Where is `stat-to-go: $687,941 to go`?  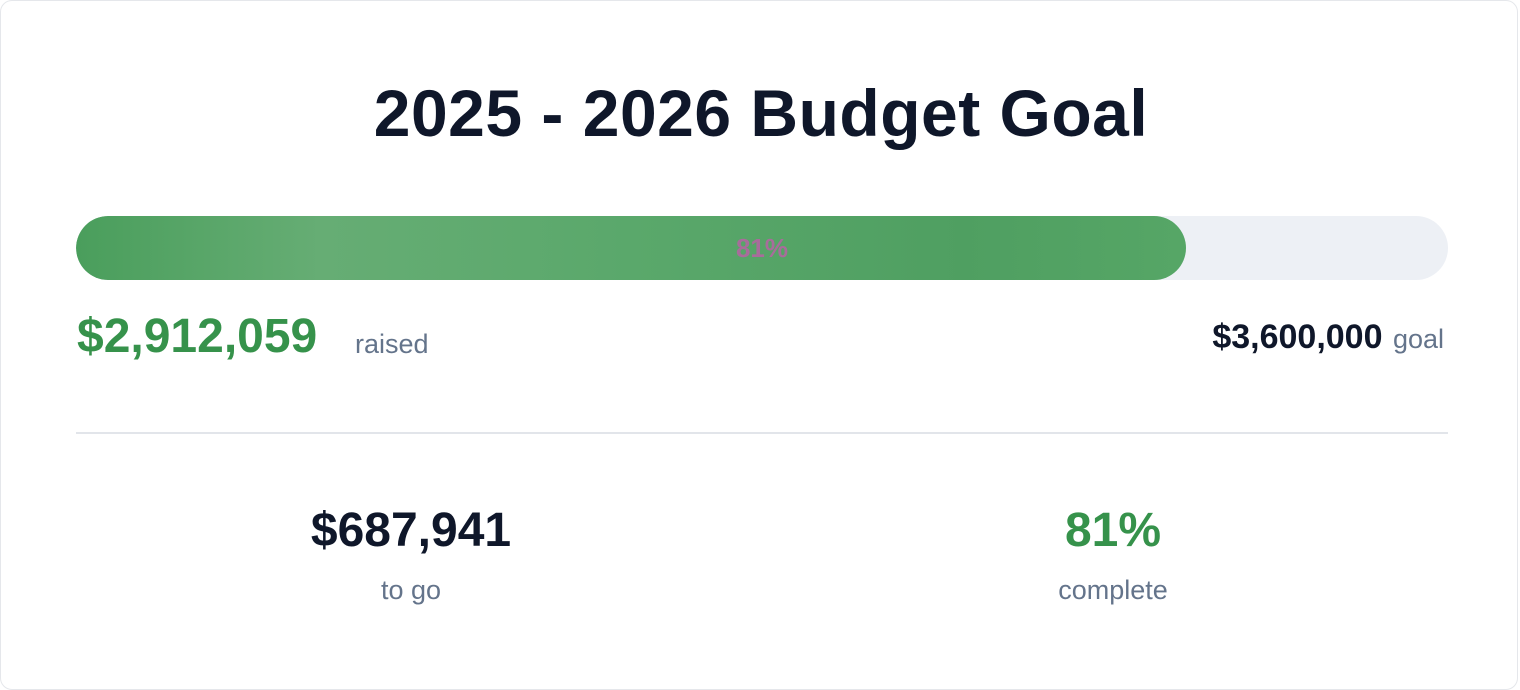
stat-to-go: $687,941 to go is located at coordinates (411, 554).